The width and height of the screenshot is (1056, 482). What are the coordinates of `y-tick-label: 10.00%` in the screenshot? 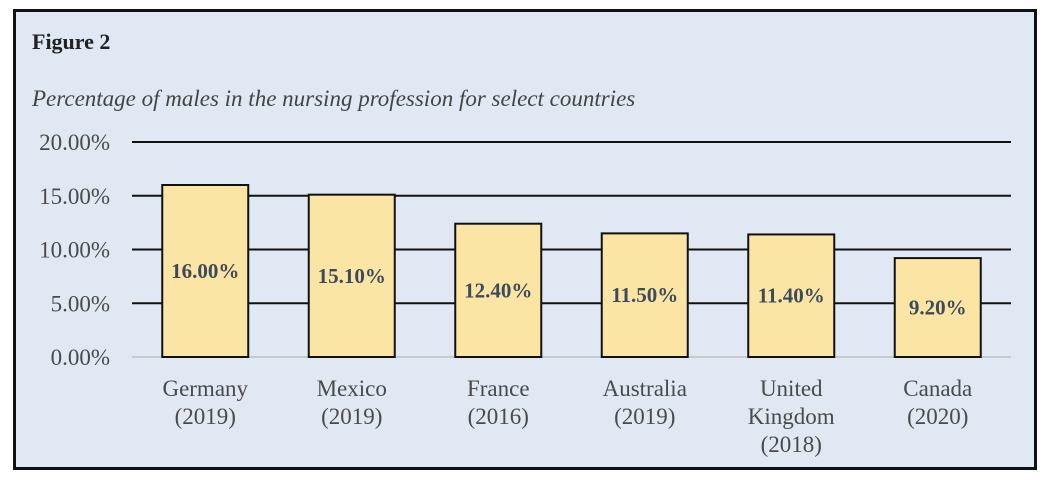 It's located at (74, 250).